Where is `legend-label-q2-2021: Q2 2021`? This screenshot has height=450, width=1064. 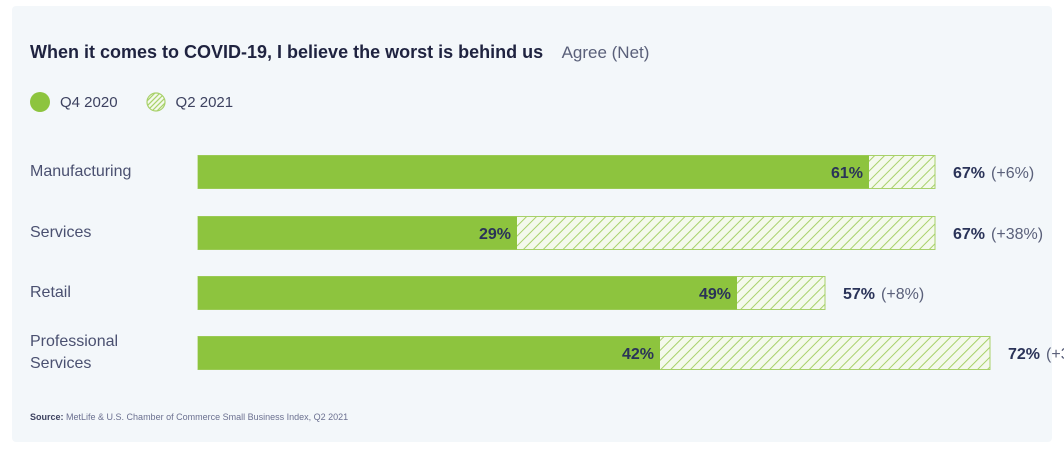
legend-label-q2-2021: Q2 2021 is located at coordinates (204, 102).